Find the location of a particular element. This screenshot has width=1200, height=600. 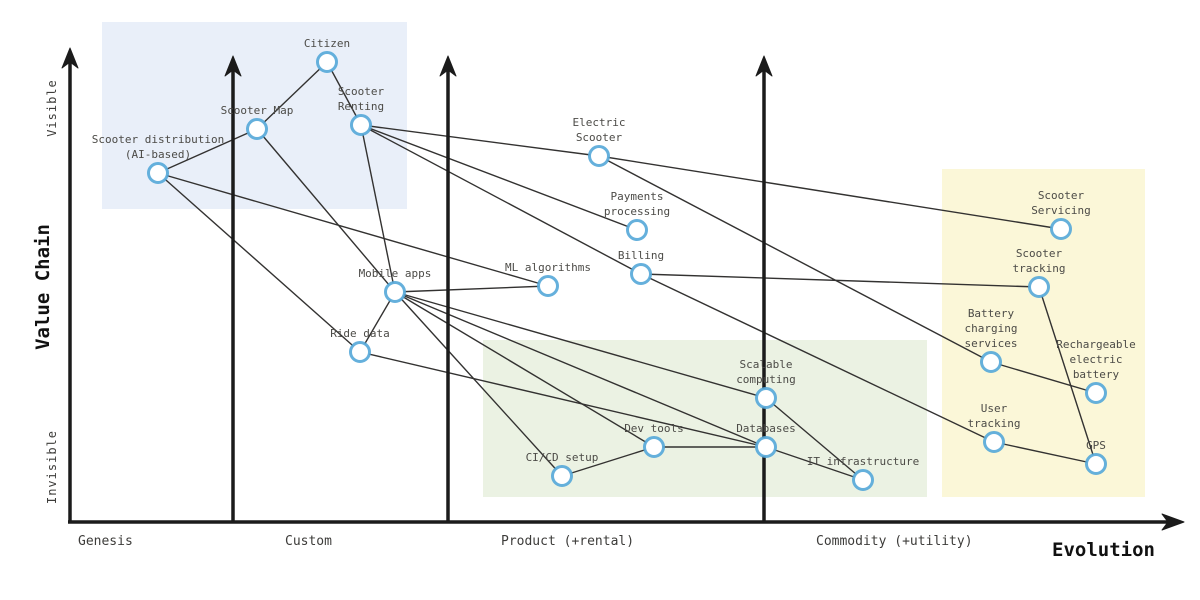

node-payments-processing is located at coordinates (637, 230).